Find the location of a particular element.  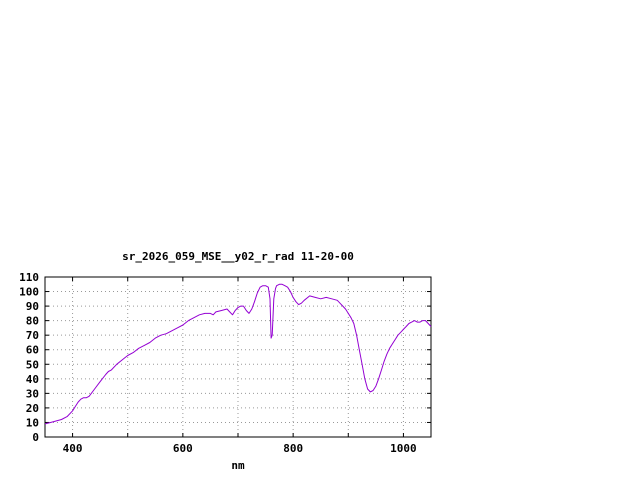

y-tick-label: 20 is located at coordinates (32, 408).